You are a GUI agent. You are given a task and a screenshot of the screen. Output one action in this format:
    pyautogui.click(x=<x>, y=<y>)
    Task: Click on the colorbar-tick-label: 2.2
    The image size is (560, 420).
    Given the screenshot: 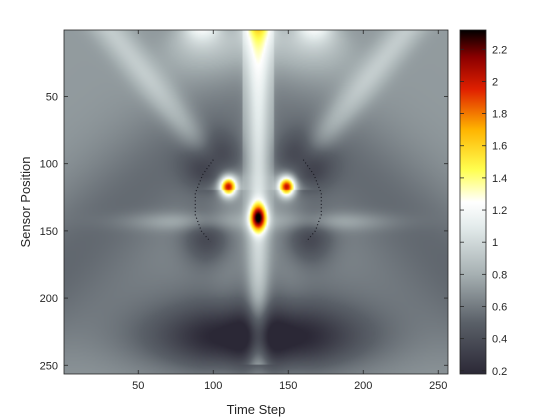 What is the action you would take?
    pyautogui.click(x=499, y=50)
    